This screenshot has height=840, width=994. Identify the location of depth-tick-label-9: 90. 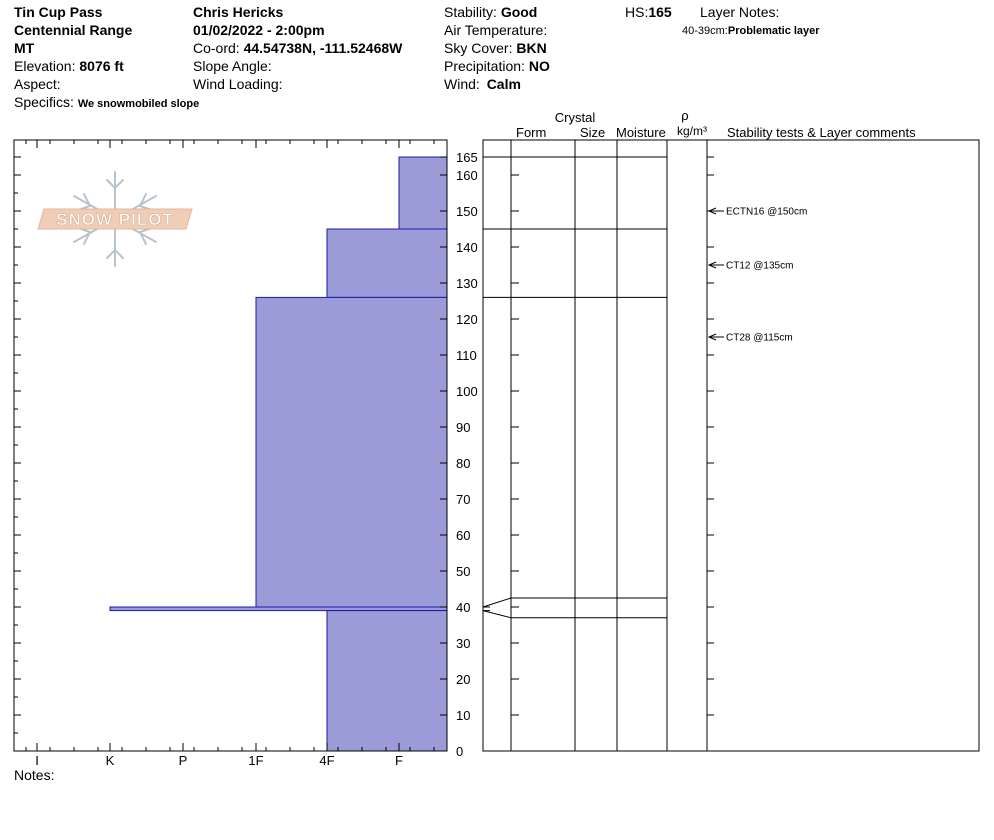
(463, 427).